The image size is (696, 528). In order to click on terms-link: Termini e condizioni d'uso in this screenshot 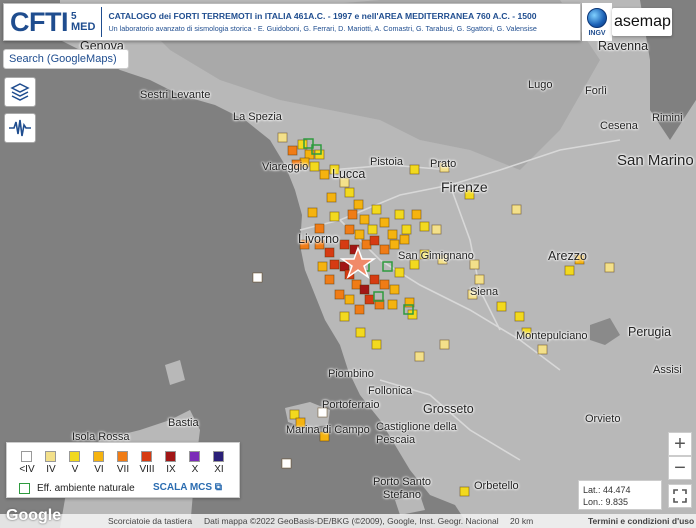, I will do `click(641, 521)`.